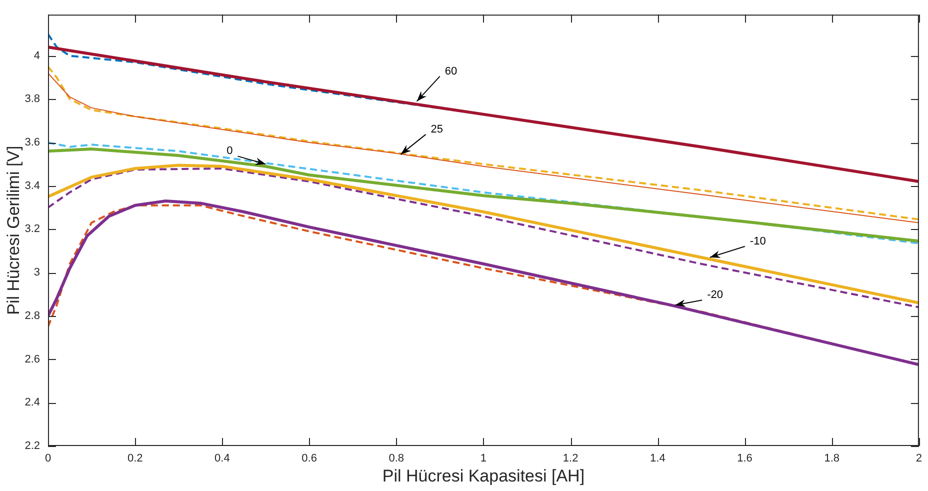 Image resolution: width=928 pixels, height=491 pixels. I want to click on annotation: 25, so click(436, 129).